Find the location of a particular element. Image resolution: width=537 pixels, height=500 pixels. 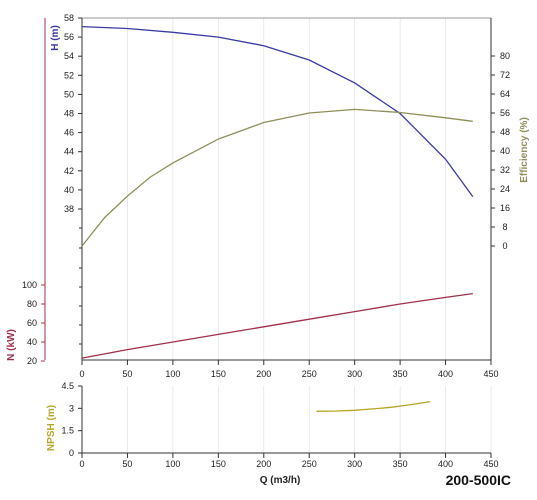

npsh-tick-label: 0 is located at coordinates (71, 453).